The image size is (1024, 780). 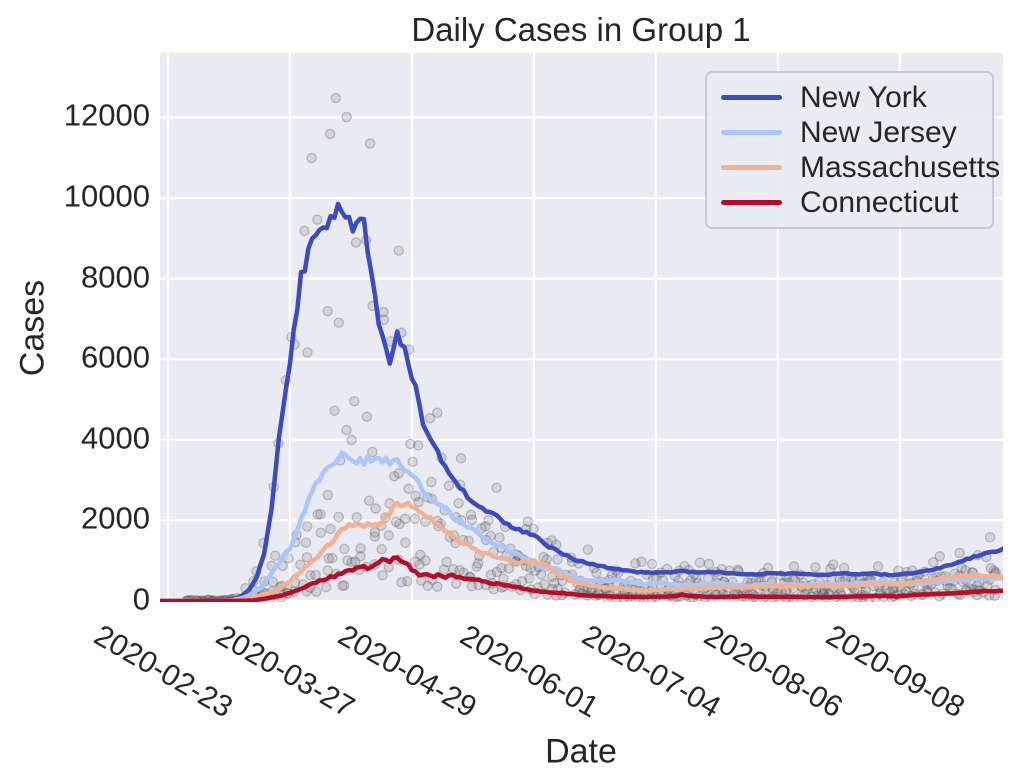 What do you see at coordinates (863, 97) in the screenshot?
I see `legend-item-label: New York` at bounding box center [863, 97].